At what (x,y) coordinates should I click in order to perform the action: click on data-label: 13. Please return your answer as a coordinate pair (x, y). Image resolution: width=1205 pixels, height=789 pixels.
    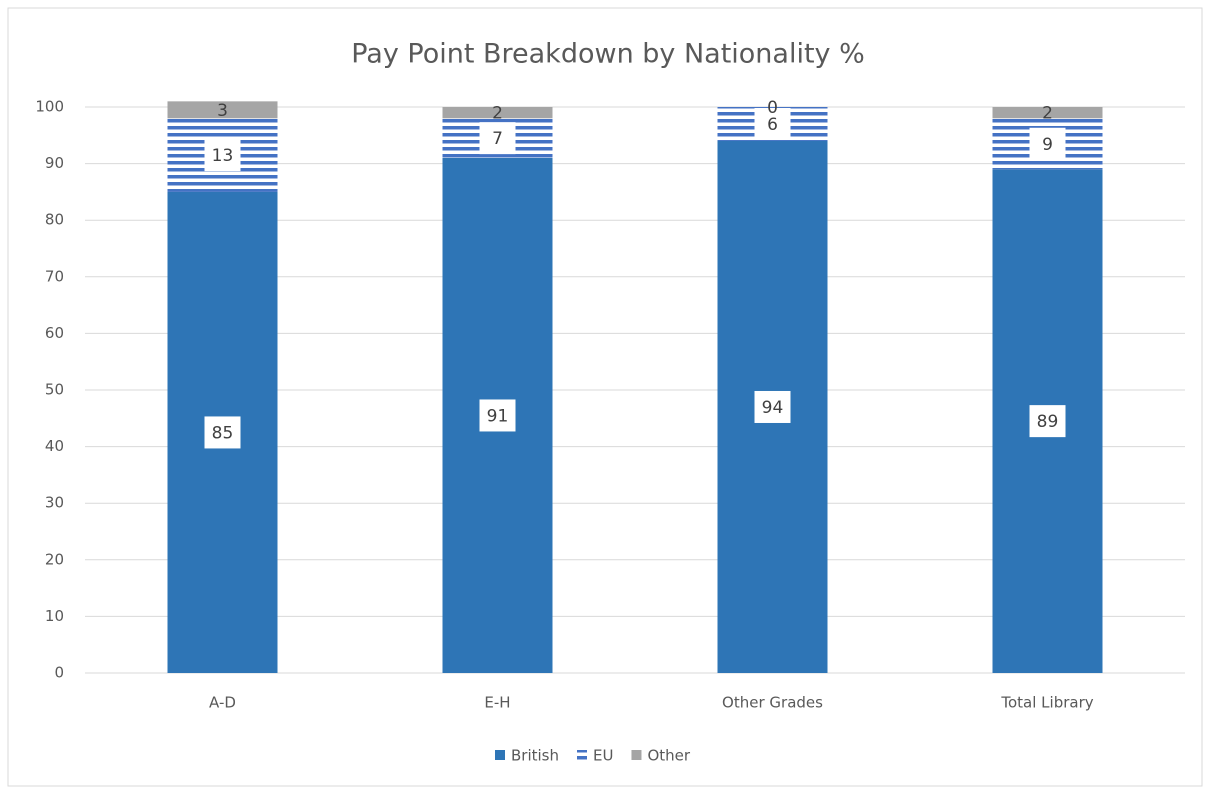
    Looking at the image, I should click on (223, 156).